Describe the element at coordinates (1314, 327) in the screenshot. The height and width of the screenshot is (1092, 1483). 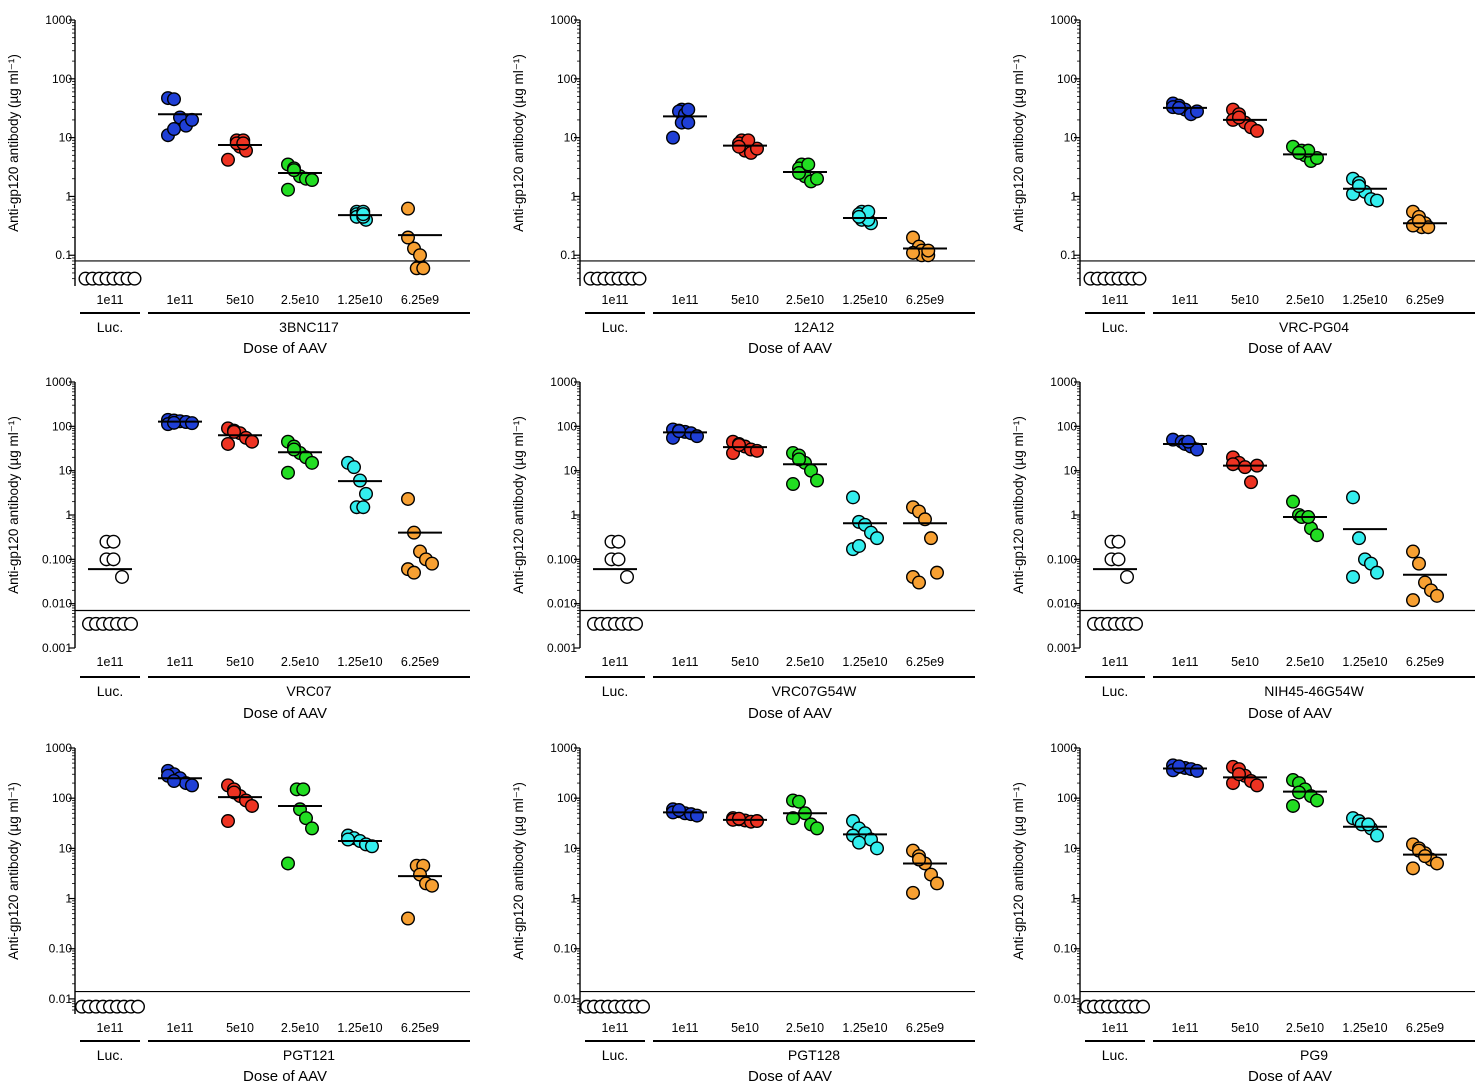
I see `group-label: VRC-PG04` at that location.